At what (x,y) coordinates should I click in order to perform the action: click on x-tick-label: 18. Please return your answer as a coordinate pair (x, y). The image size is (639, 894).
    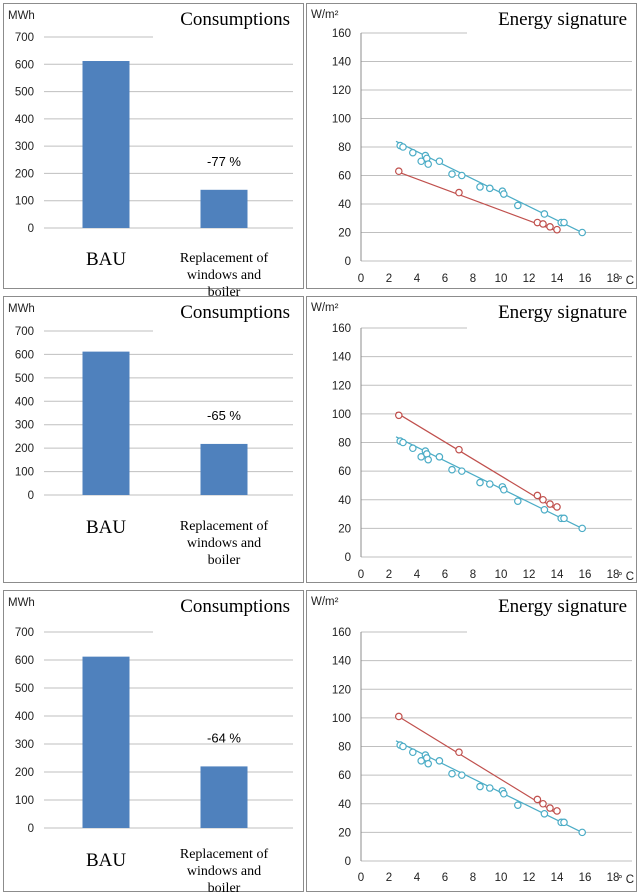
    Looking at the image, I should click on (613, 878).